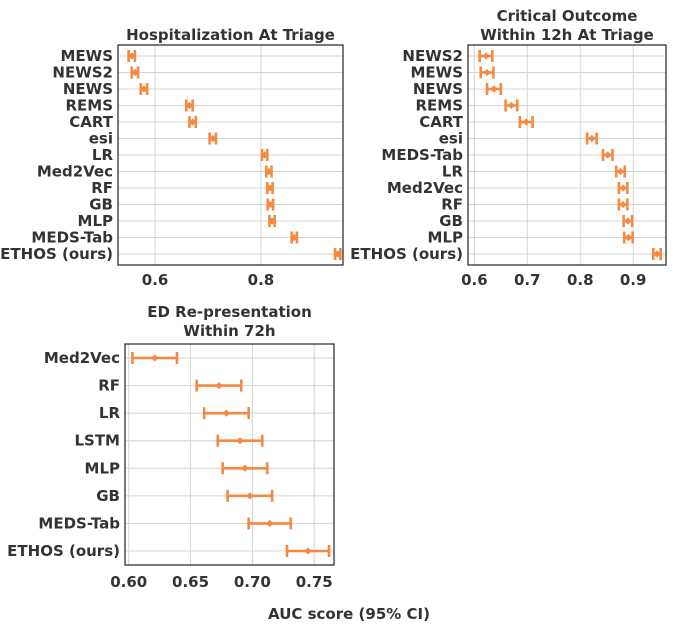  What do you see at coordinates (314, 582) in the screenshot?
I see `x-tick-label: 0.75` at bounding box center [314, 582].